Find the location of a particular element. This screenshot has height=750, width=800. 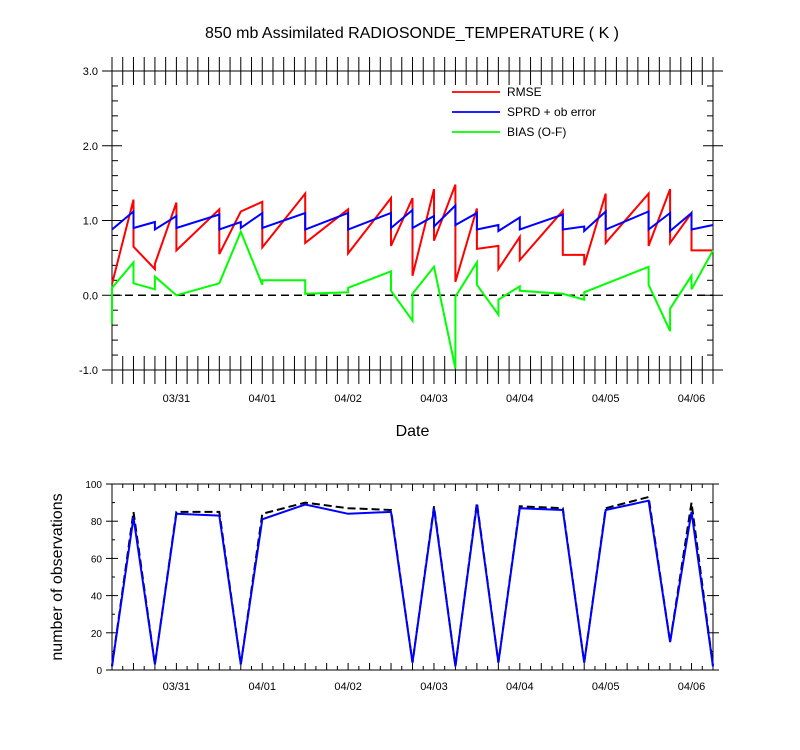

series-sprd-ob-error-line is located at coordinates (412, 218).